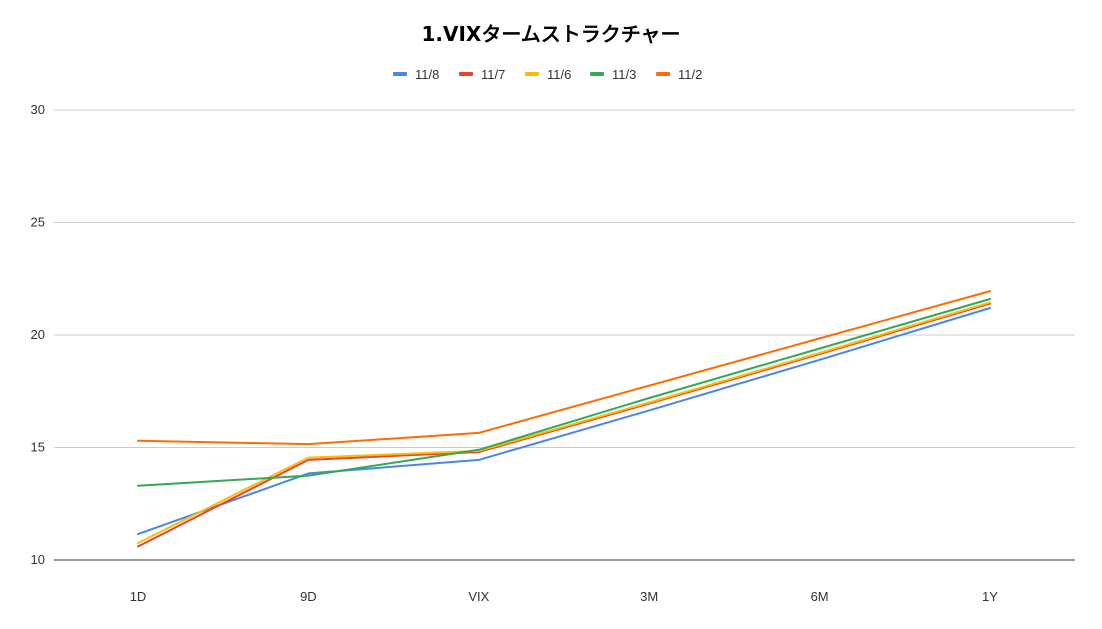  I want to click on y-tick-label: 30, so click(38, 109).